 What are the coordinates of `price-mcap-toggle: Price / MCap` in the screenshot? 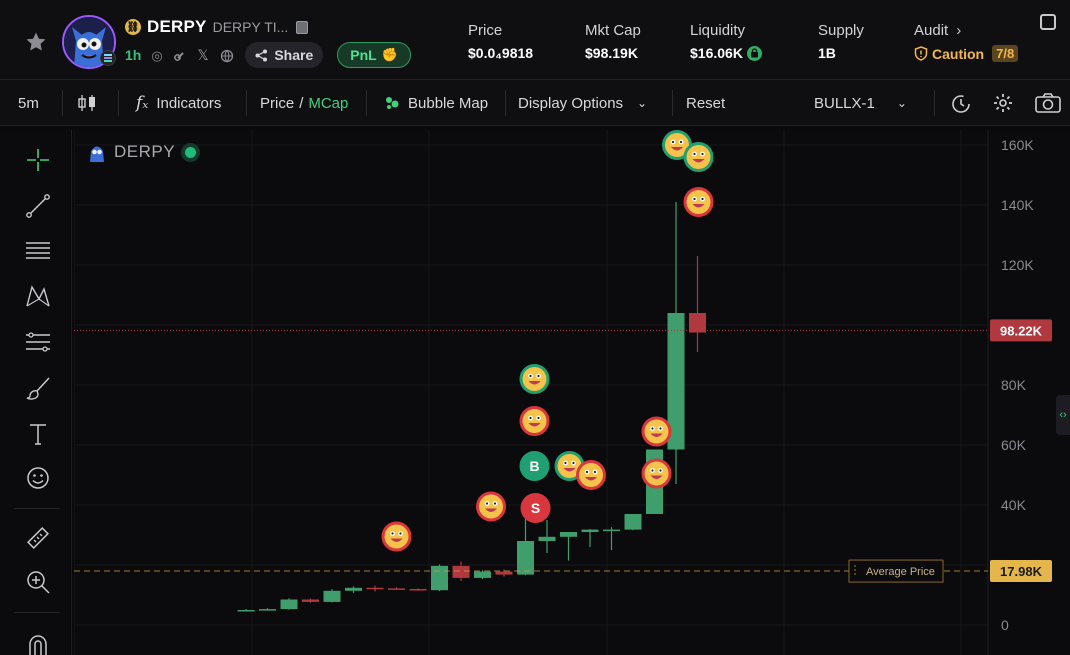 It's located at (304, 103).